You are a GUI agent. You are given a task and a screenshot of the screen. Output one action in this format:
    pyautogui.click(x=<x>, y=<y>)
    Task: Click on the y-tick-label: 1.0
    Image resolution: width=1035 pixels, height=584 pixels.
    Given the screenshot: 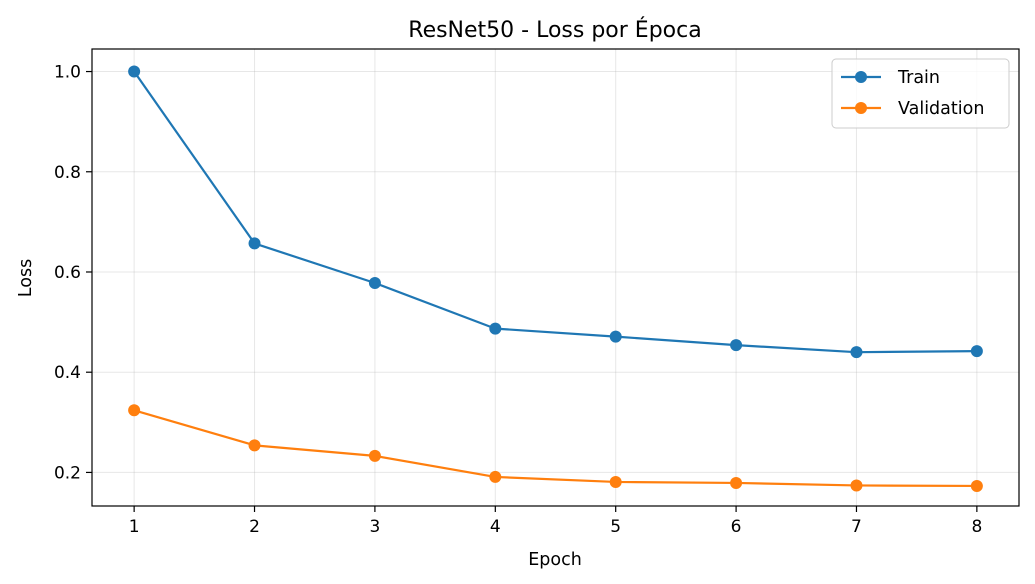 What is the action you would take?
    pyautogui.click(x=67, y=73)
    